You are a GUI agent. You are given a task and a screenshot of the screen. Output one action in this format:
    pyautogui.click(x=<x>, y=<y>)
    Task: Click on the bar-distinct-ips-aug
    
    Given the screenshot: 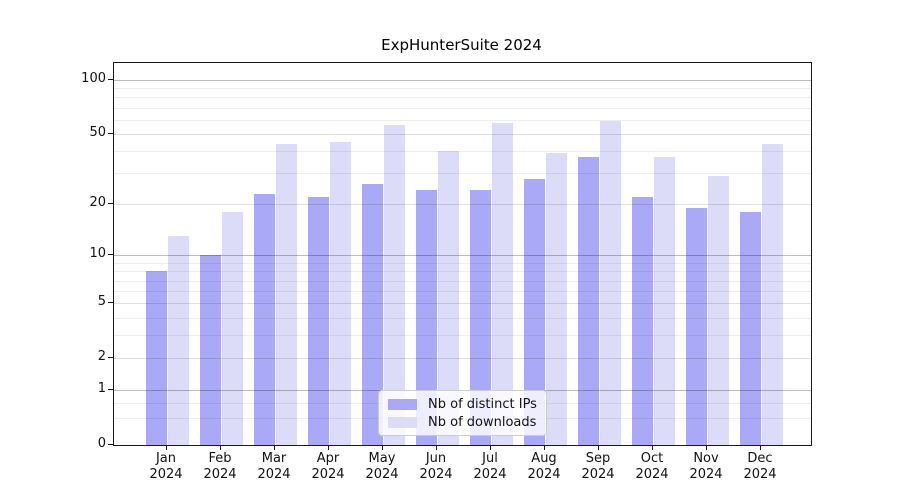 What is the action you would take?
    pyautogui.click(x=534, y=311)
    